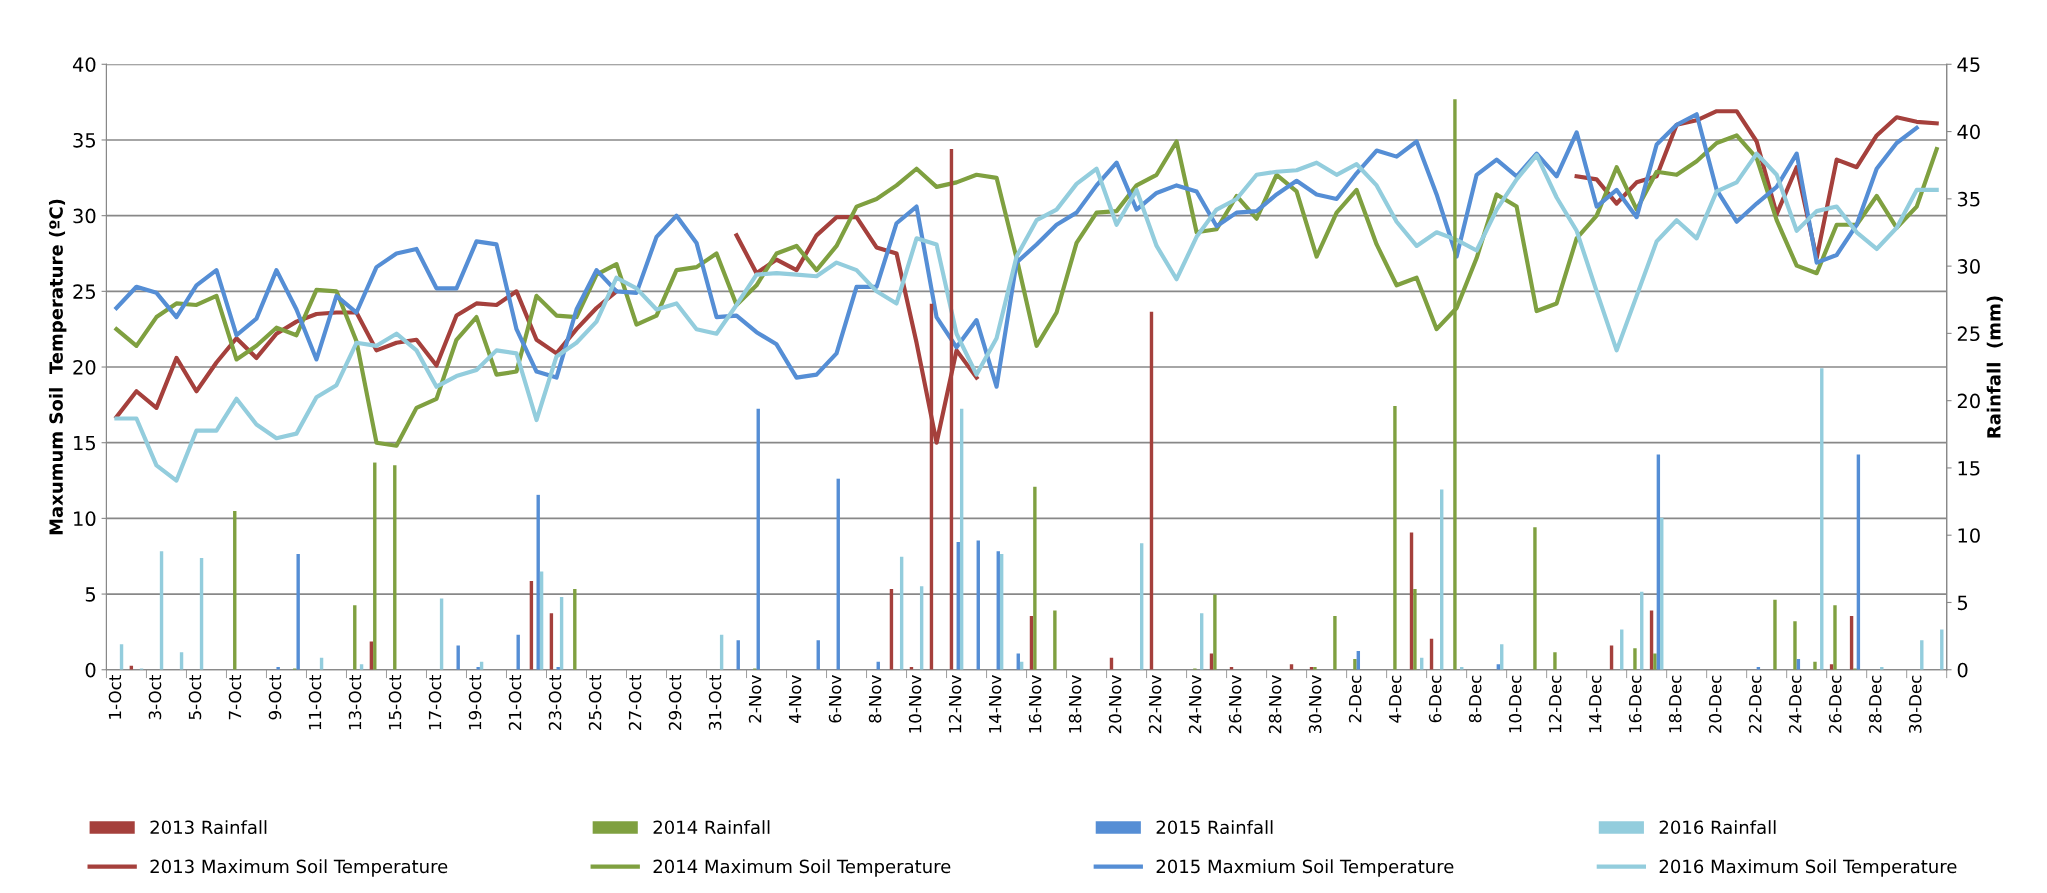 The width and height of the screenshot is (2047, 893). What do you see at coordinates (1355, 699) in the screenshot?
I see `x-tick-label: 2-Dec` at bounding box center [1355, 699].